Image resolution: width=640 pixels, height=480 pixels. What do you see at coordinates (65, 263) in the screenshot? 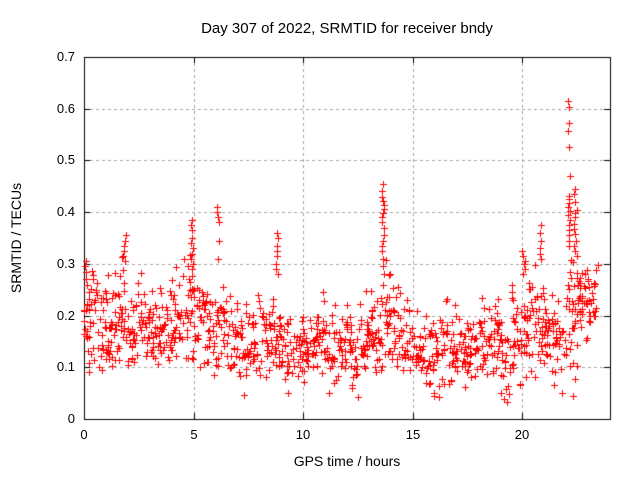
I see `y-tick-label: 0.3` at bounding box center [65, 263].